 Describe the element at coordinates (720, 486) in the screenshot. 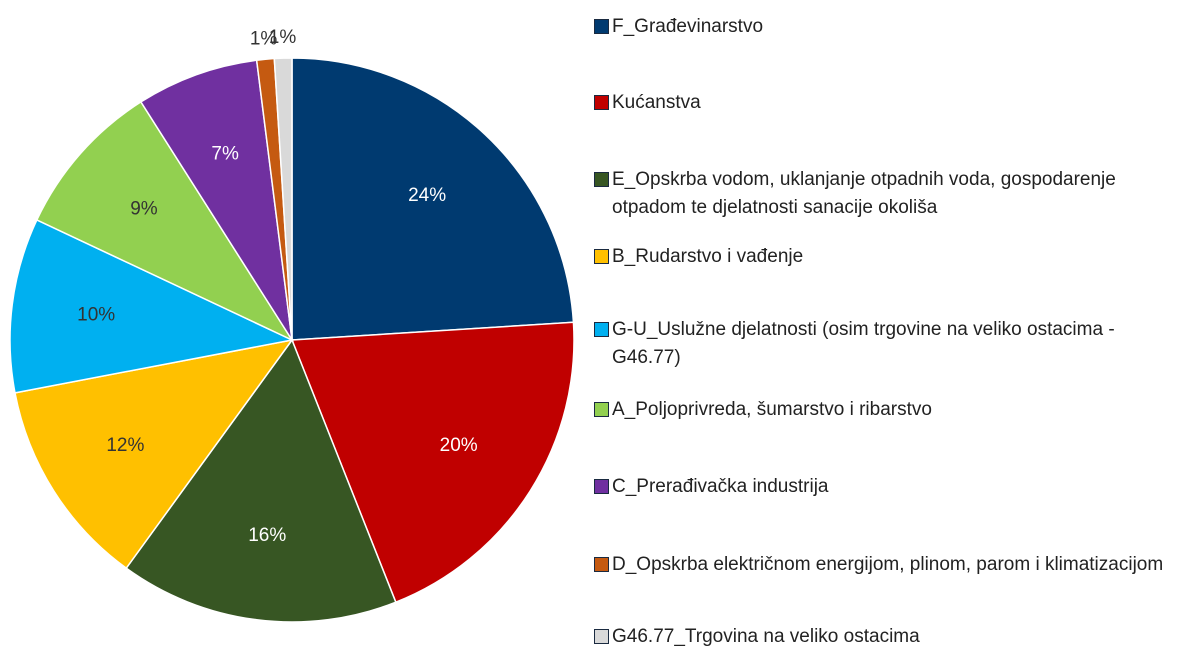

I see `legend-label: C_Prerađivačka industrija` at that location.